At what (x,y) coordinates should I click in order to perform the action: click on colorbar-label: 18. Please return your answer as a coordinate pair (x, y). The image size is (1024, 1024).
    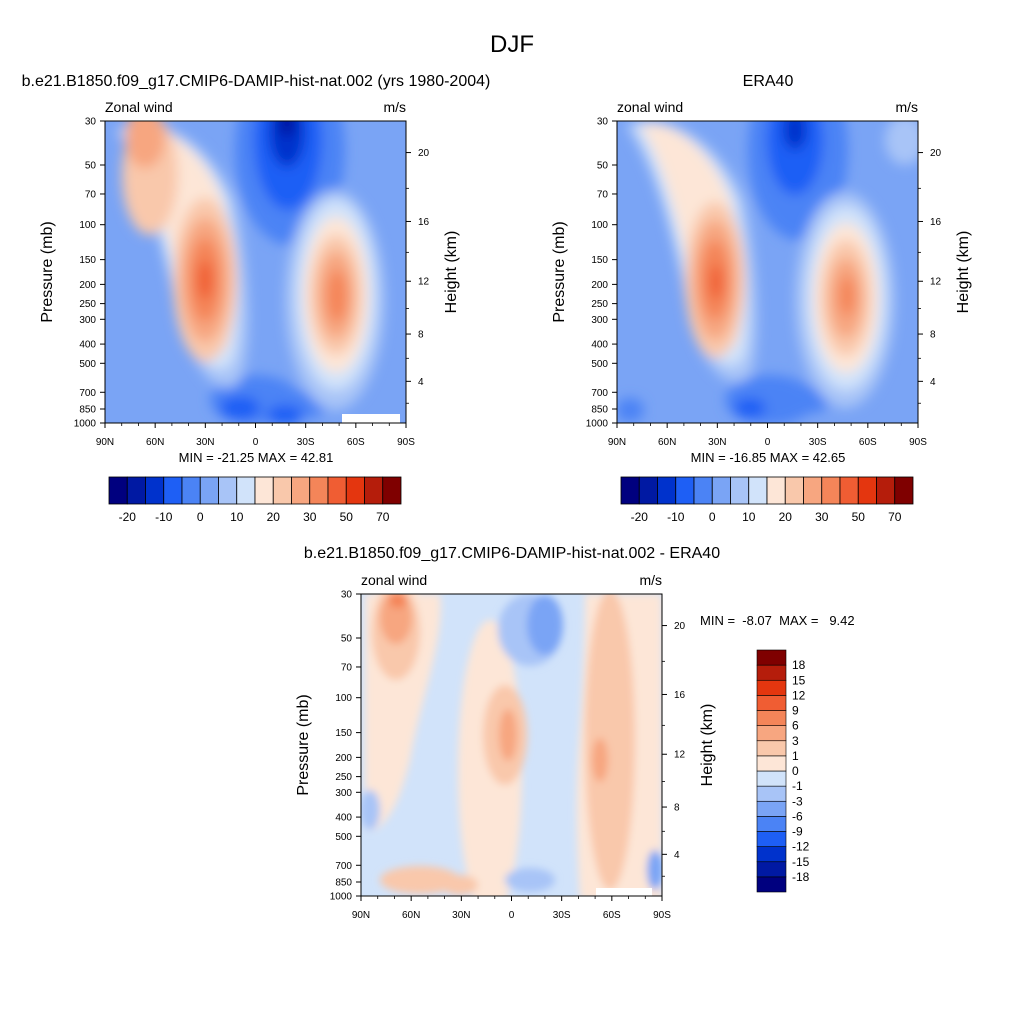
    Looking at the image, I should click on (799, 665).